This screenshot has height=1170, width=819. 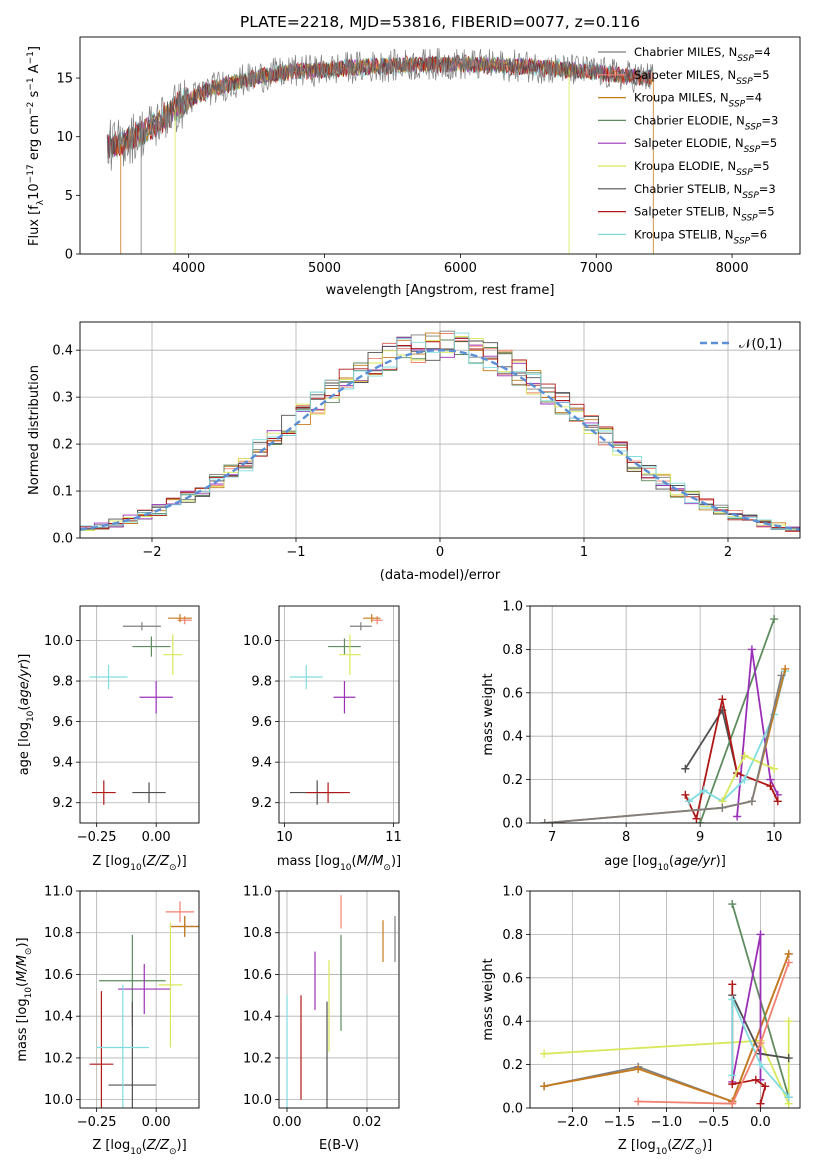 What do you see at coordinates (36, 146) in the screenshot?
I see `y-axis-label: Flux [fλ10−17 erg cm−2 s−1 A−1]` at bounding box center [36, 146].